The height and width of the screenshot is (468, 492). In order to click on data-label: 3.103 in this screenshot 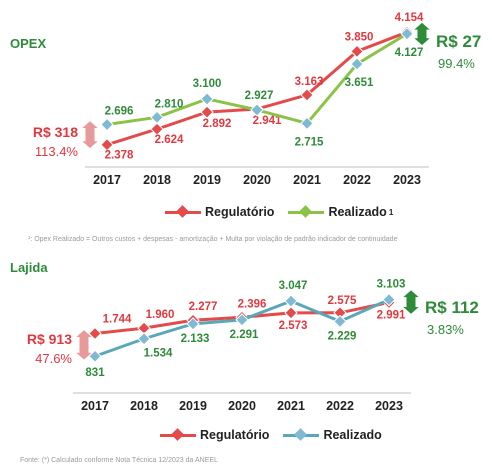, I will do `click(391, 285)`.